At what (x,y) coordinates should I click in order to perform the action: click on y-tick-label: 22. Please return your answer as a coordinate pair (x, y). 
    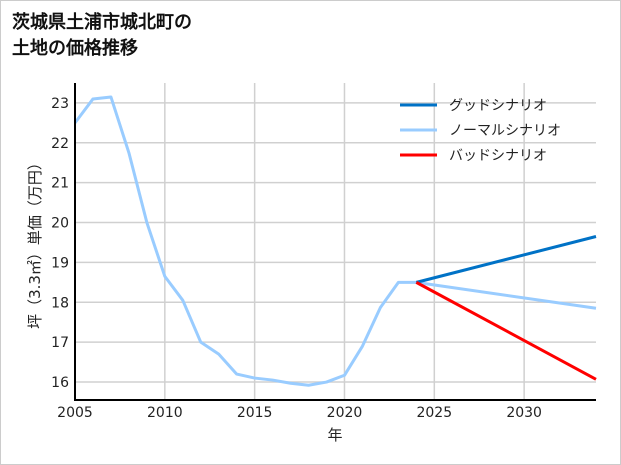
    Looking at the image, I should click on (60, 144).